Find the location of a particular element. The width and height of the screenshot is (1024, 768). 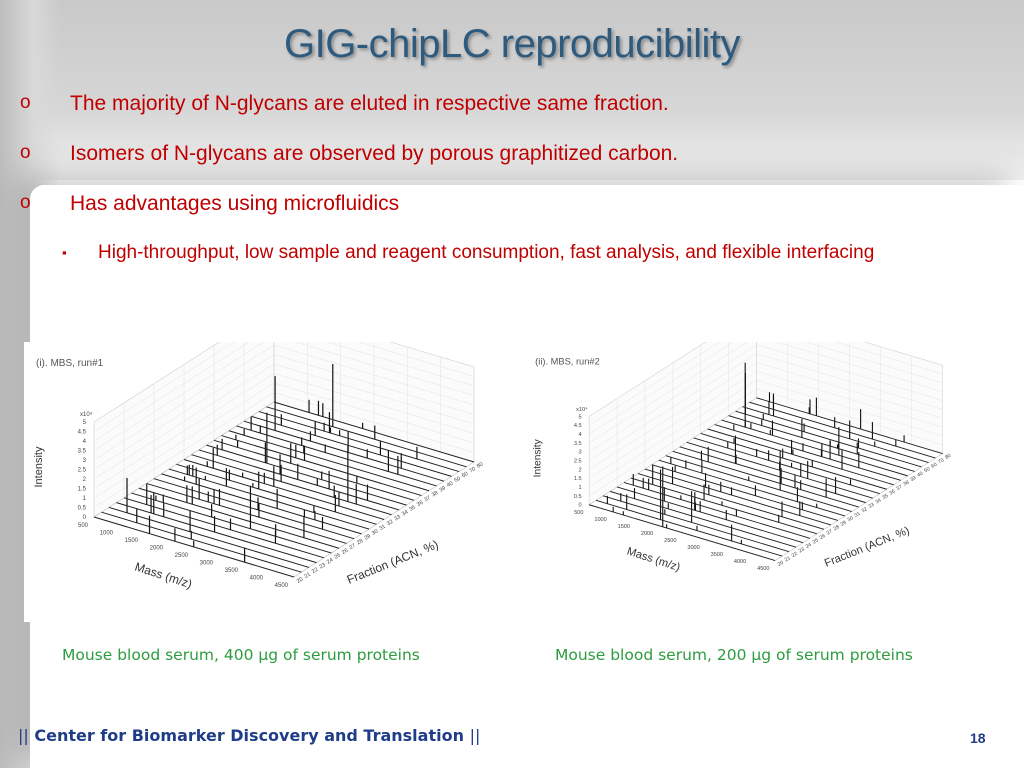

plot-label: (ii). MBS, run#2 is located at coordinates (567, 361).